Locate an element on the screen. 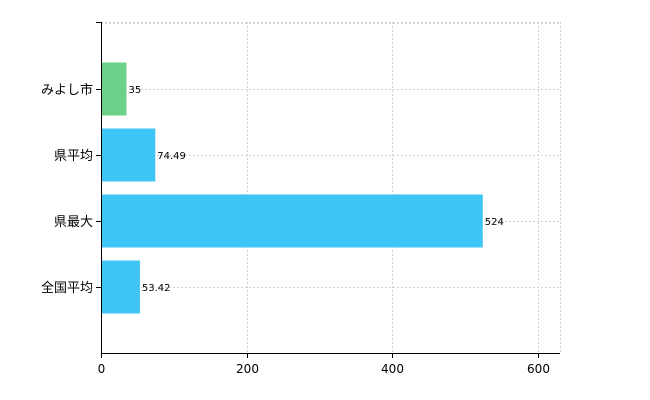  value-label-0: 35 is located at coordinates (135, 90).